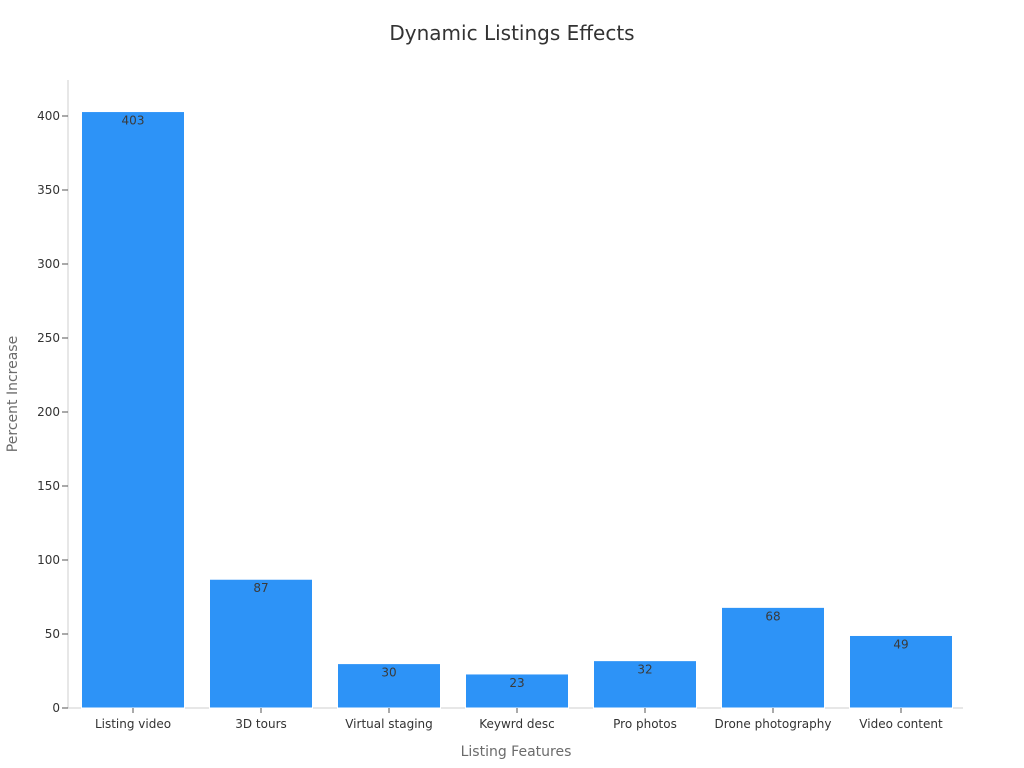  I want to click on y-tick-label: 250, so click(48, 338).